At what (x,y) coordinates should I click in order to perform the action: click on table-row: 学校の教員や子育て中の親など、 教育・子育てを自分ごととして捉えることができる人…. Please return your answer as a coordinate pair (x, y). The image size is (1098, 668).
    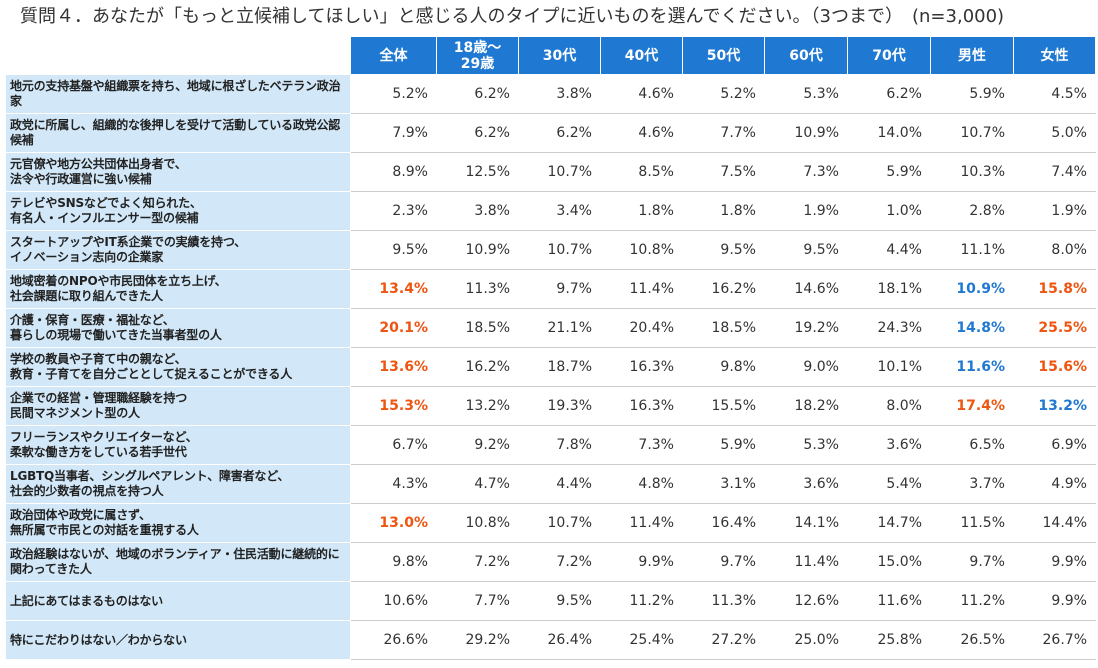
    Looking at the image, I should click on (550, 367).